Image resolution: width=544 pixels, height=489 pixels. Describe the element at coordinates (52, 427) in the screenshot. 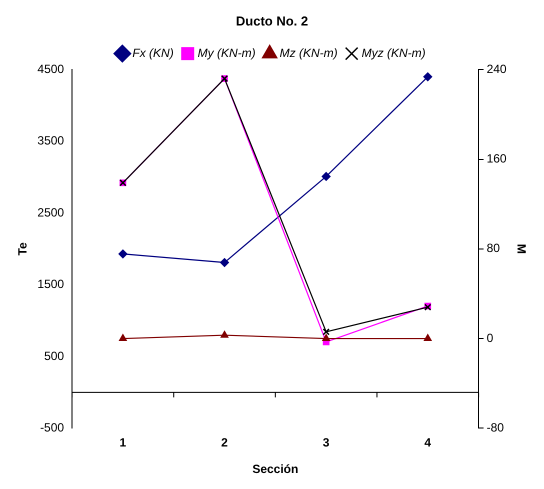

I see `y-tick-label: -500` at that location.